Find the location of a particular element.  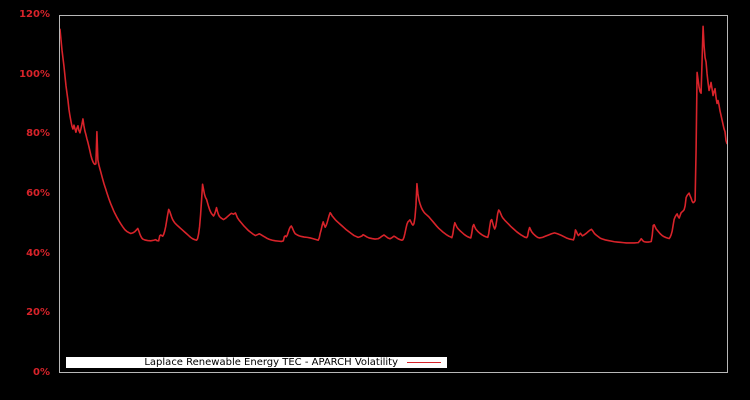

y-tick-label: 80% is located at coordinates (38, 134).